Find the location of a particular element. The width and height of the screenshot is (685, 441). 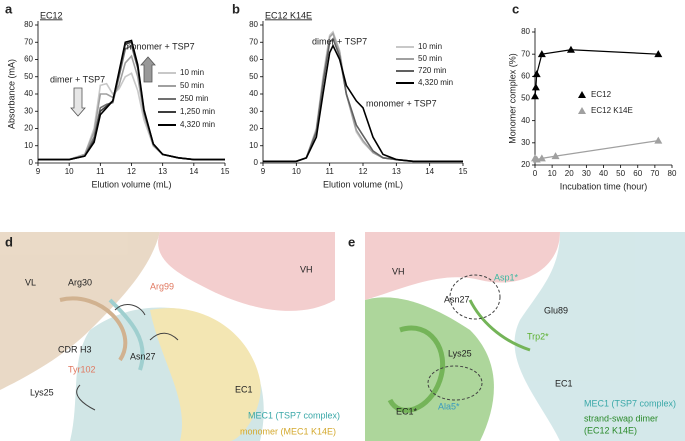

structure-label: strand-swap dimer is located at coordinates (621, 418).